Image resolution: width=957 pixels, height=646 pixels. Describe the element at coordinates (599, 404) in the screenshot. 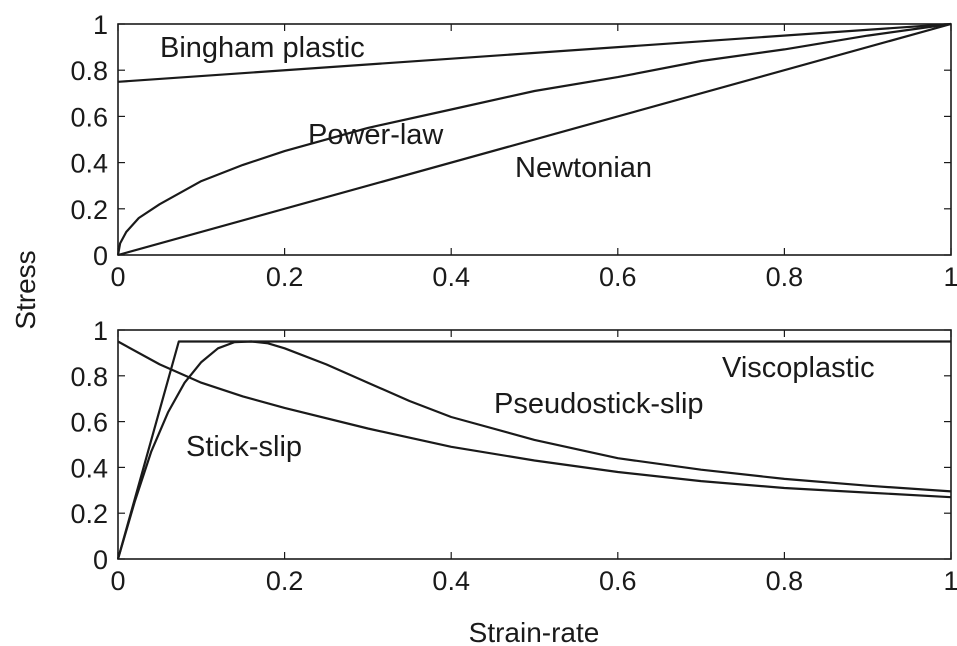

I see `annotation-pseudostick-slip: Pseudostick-slip` at that location.